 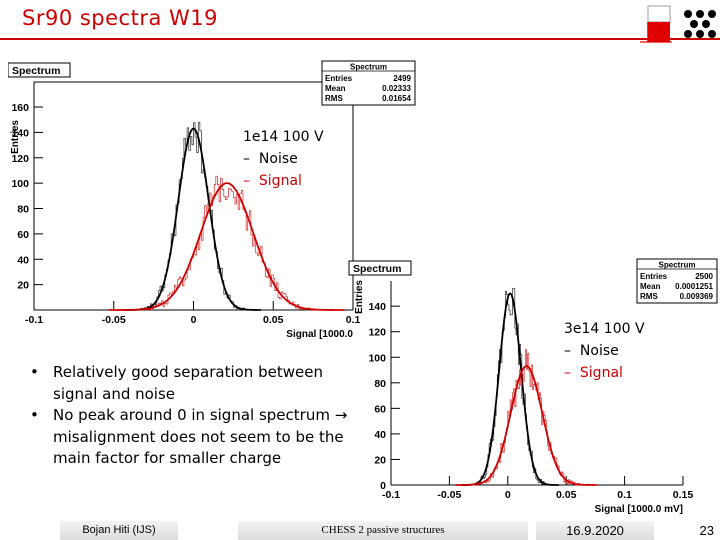 What do you see at coordinates (396, 88) in the screenshot?
I see `stats-value: 0.02333` at bounding box center [396, 88].